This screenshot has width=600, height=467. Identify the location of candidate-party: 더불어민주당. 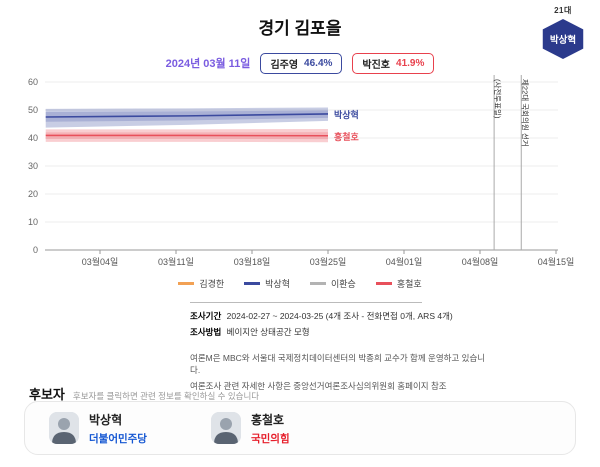
(118, 438).